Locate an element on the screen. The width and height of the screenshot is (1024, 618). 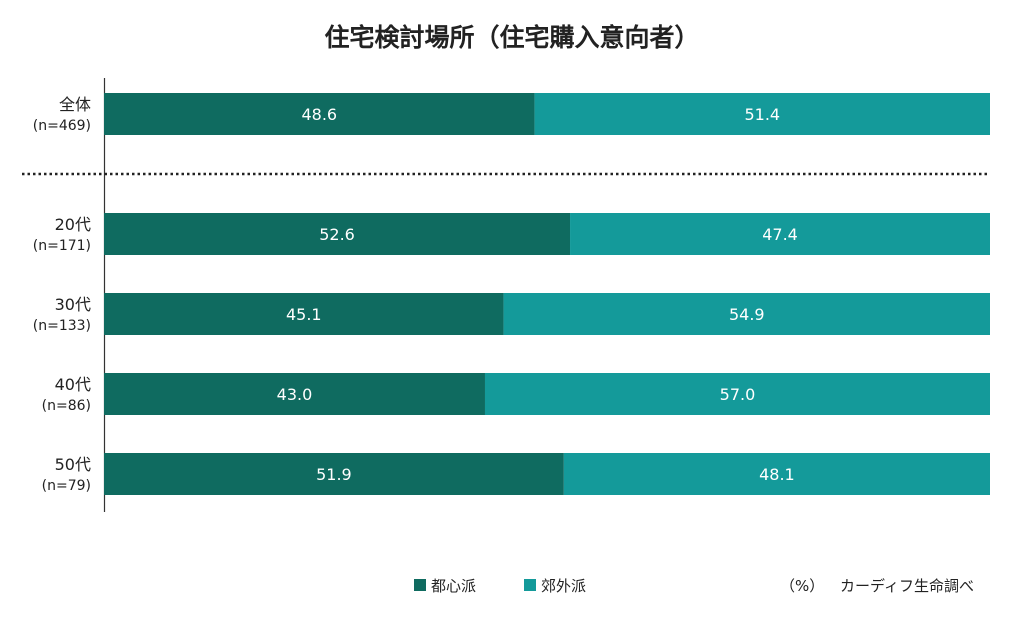
bar-value-label: 43.0 is located at coordinates (295, 394).